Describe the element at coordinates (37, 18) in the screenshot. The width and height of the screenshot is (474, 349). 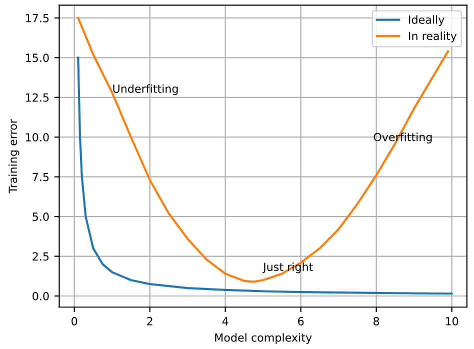
I see `y-tick-label: 17.5` at that location.